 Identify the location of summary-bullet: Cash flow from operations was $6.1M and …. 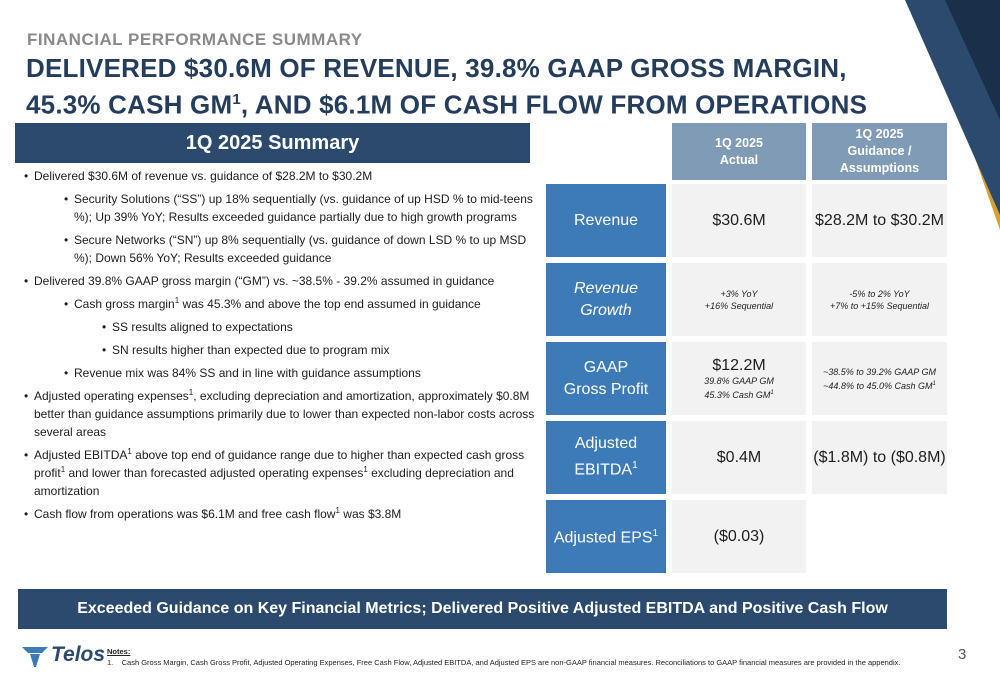
(280, 514).